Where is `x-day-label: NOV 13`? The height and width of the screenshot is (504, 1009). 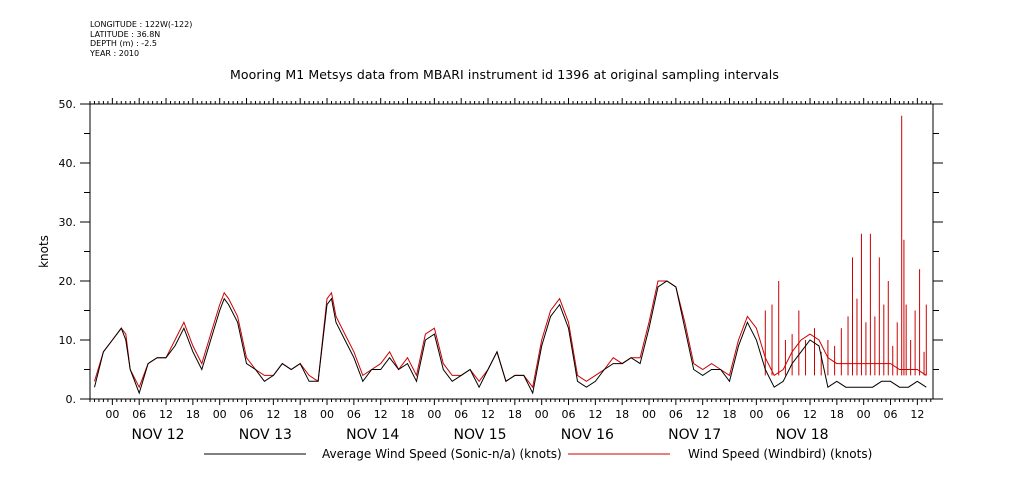
x-day-label: NOV 13 is located at coordinates (265, 435).